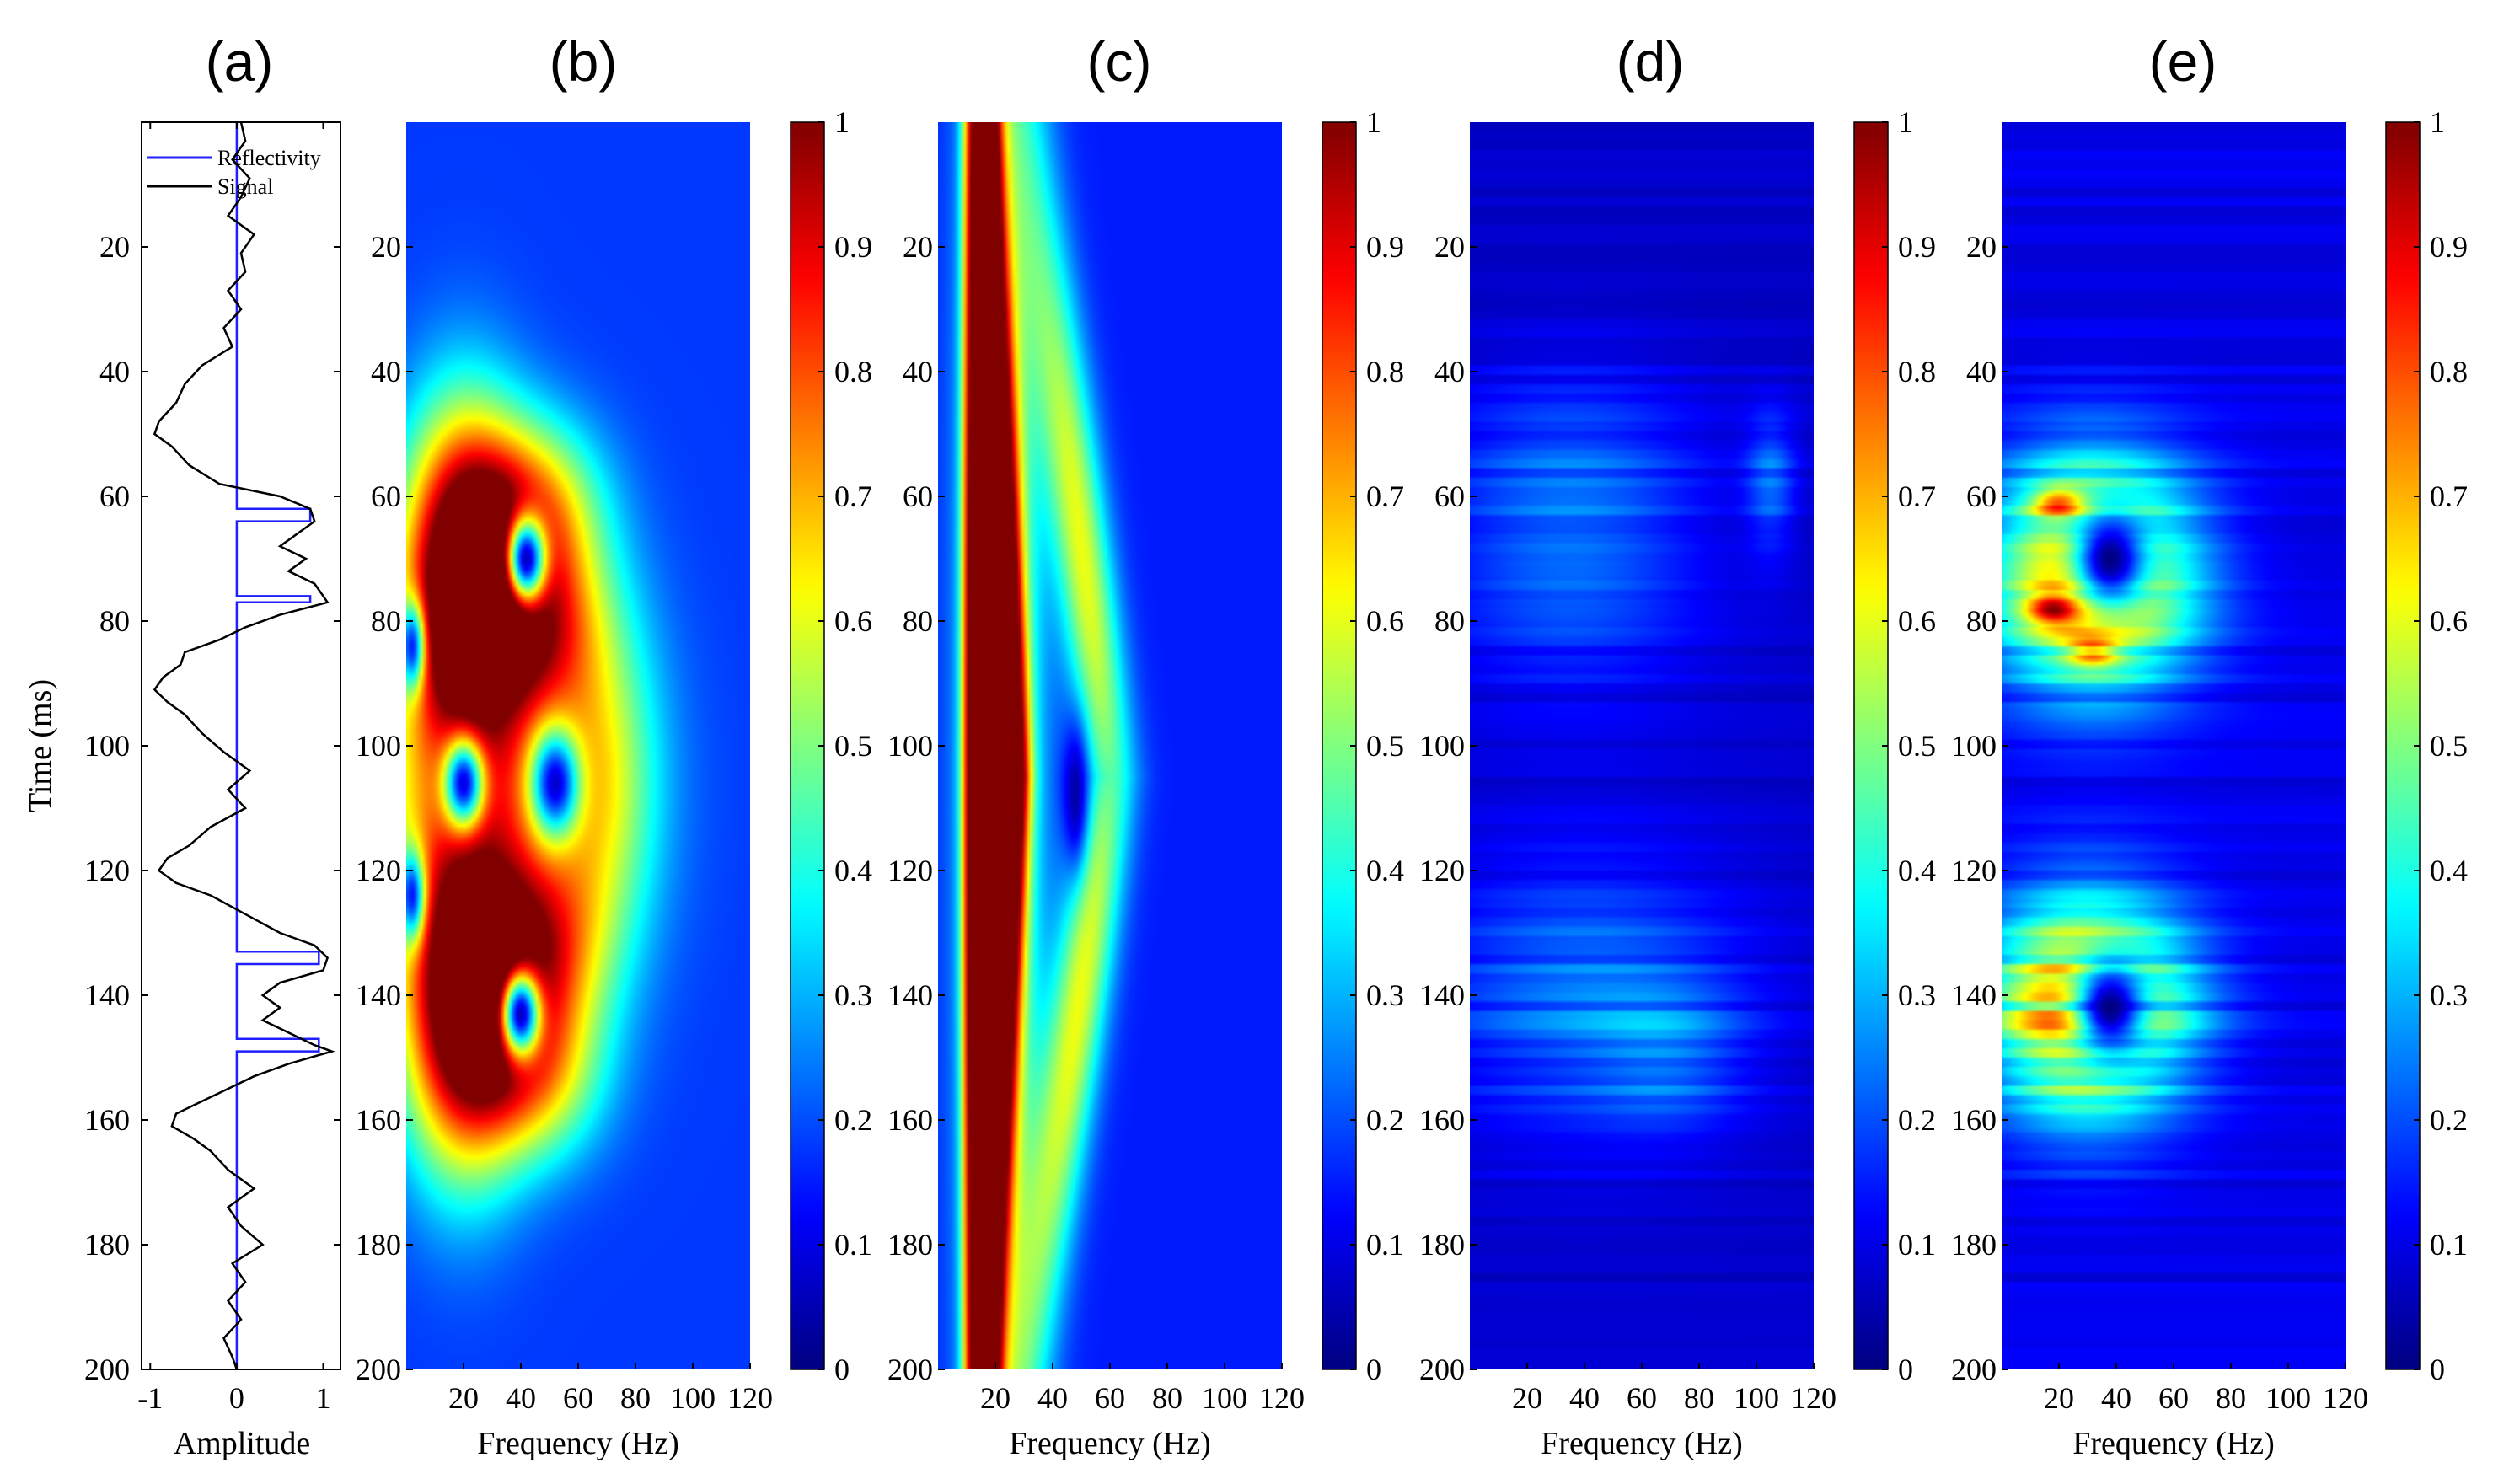 Image resolution: width=2493 pixels, height=1484 pixels. I want to click on y-axis-label: Time (ms), so click(40, 745).